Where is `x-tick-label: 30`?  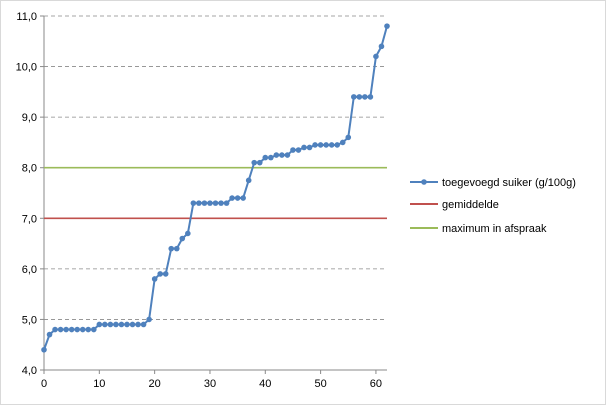 x-tick-label: 30 is located at coordinates (210, 384).